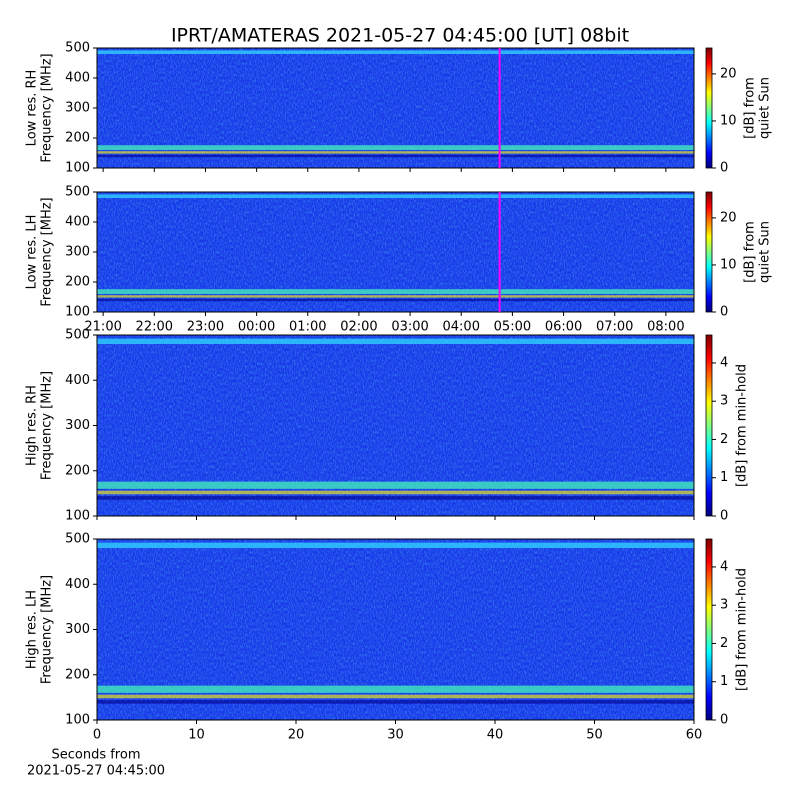  What do you see at coordinates (563, 327) in the screenshot?
I see `x-tick-label: 06:00` at bounding box center [563, 327].